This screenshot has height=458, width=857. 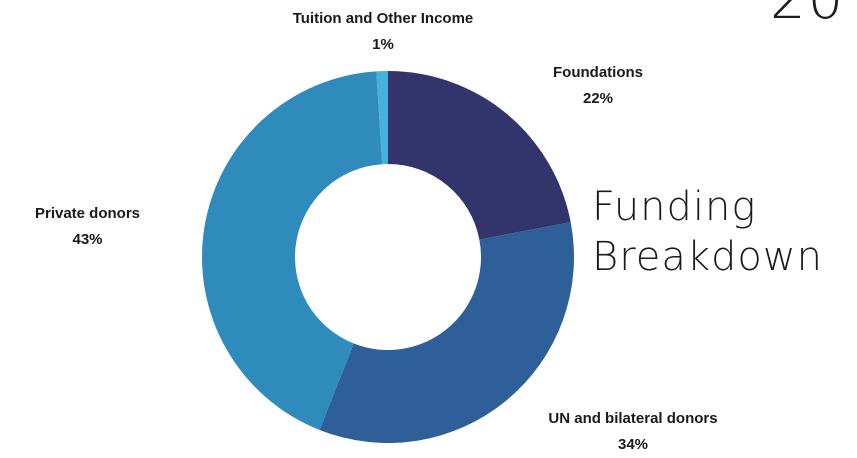 What do you see at coordinates (633, 444) in the screenshot?
I see `slice-label-value: 34%` at bounding box center [633, 444].